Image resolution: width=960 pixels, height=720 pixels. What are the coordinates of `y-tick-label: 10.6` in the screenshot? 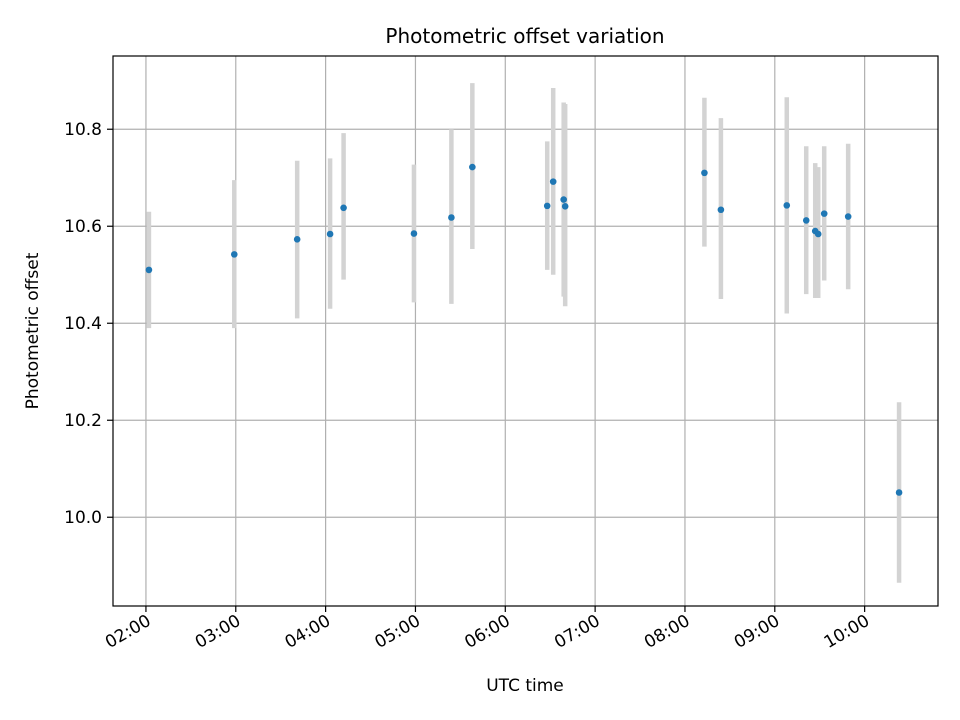 It's located at (83, 227).